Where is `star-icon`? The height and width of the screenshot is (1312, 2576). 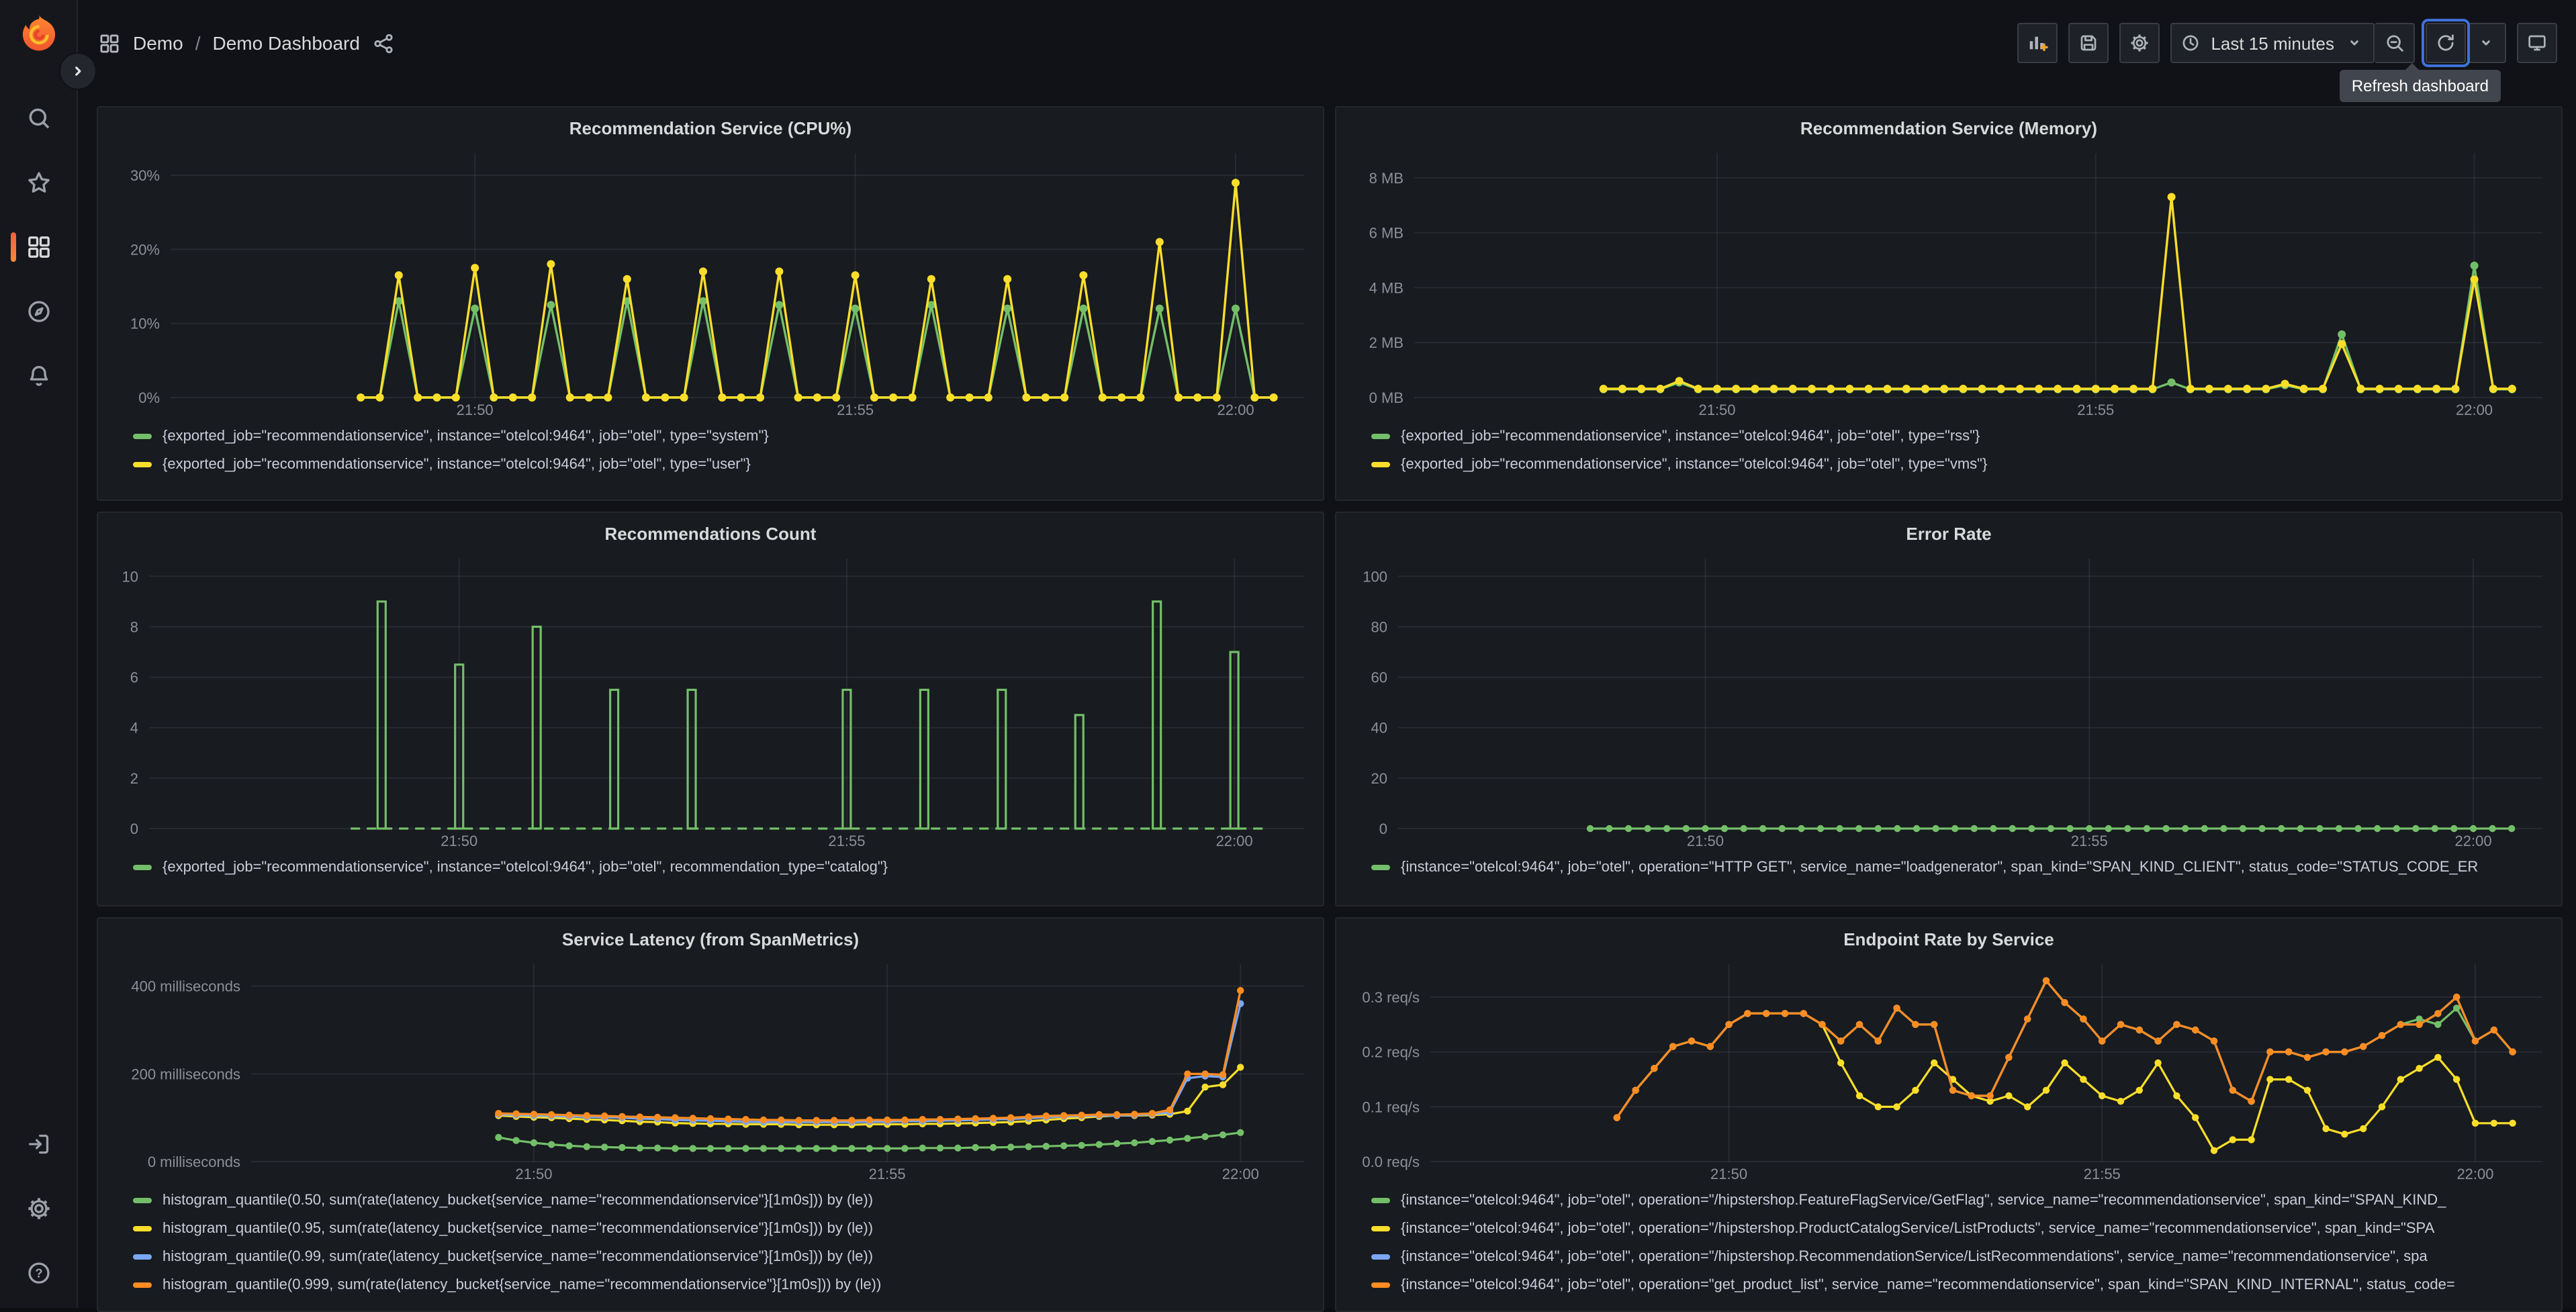 star-icon is located at coordinates (38, 182).